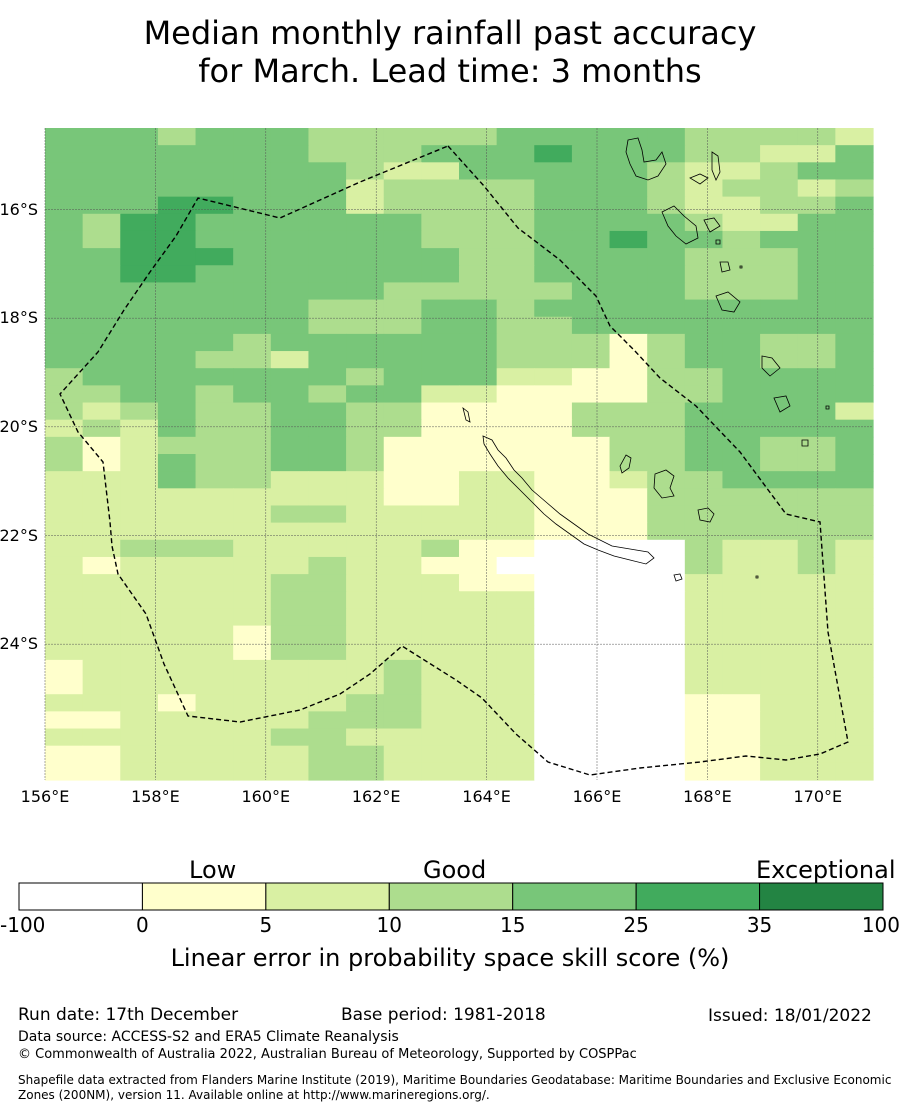  What do you see at coordinates (826, 870) in the screenshot?
I see `category-exceptional: Exceptional` at bounding box center [826, 870].